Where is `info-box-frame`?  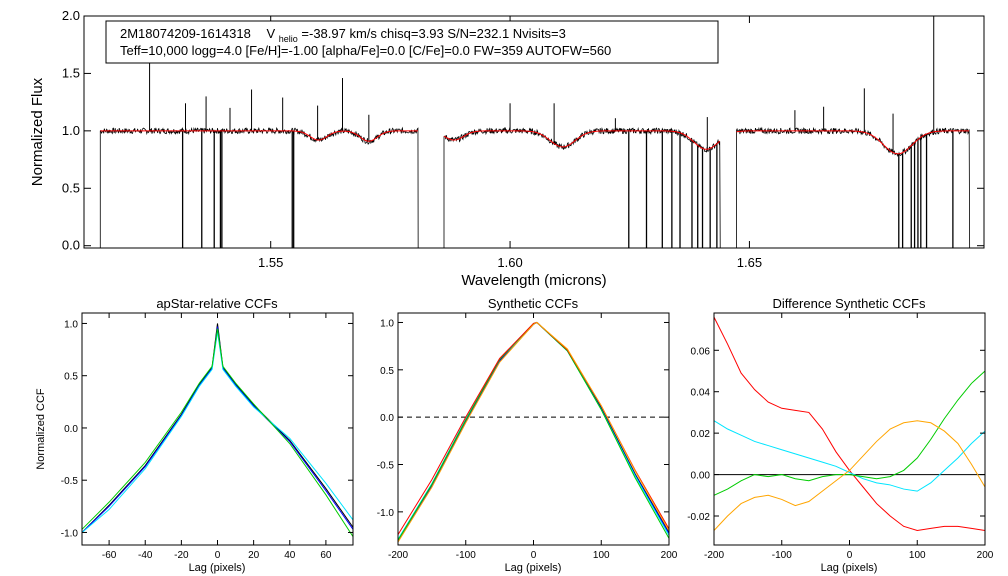
info-box-frame is located at coordinates (412, 42).